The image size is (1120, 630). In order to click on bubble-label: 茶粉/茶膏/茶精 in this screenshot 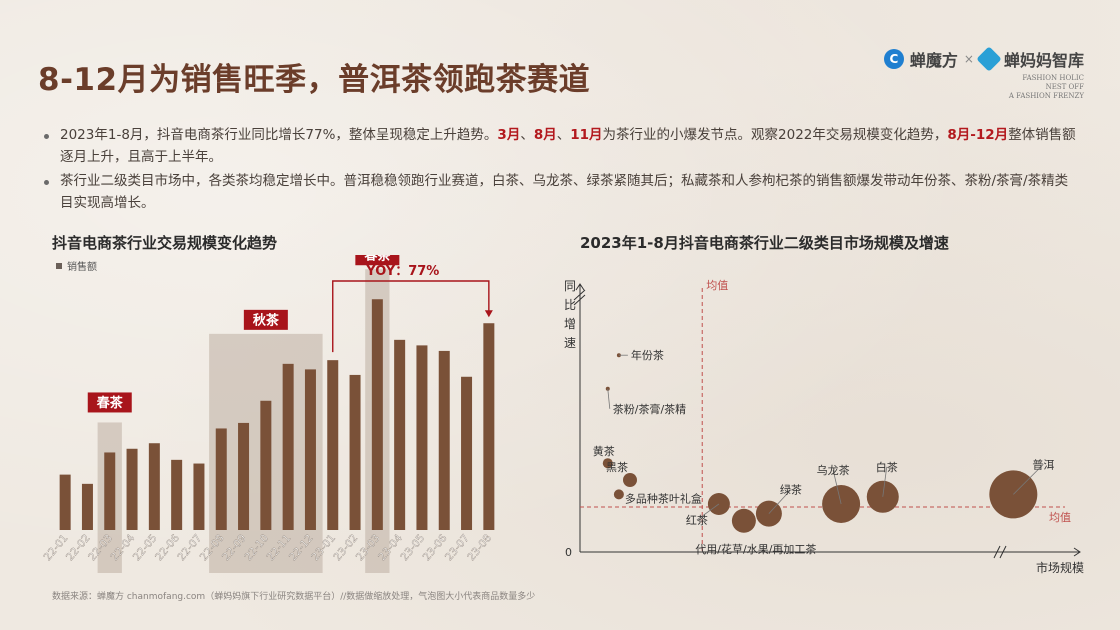, I will do `click(649, 409)`.